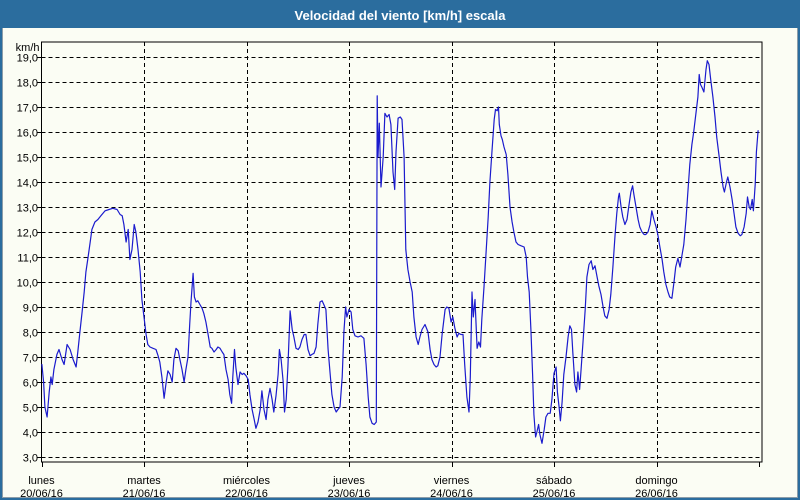 The width and height of the screenshot is (800, 500). What do you see at coordinates (554, 494) in the screenshot?
I see `x-date-label: 25/06/16` at bounding box center [554, 494].